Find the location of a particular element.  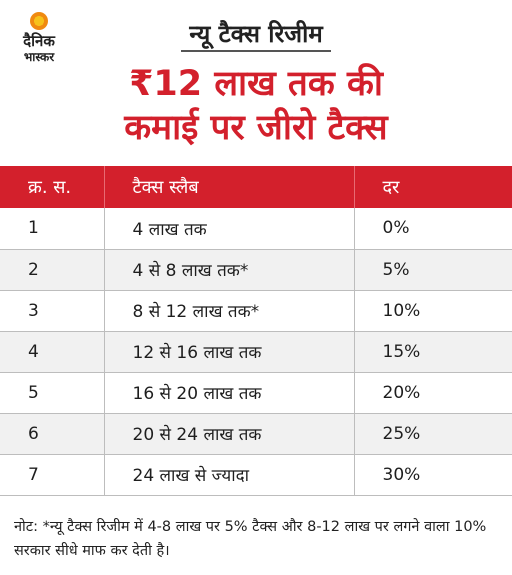

headline-line-1: ₹12 लाख तक की is located at coordinates (256, 84).